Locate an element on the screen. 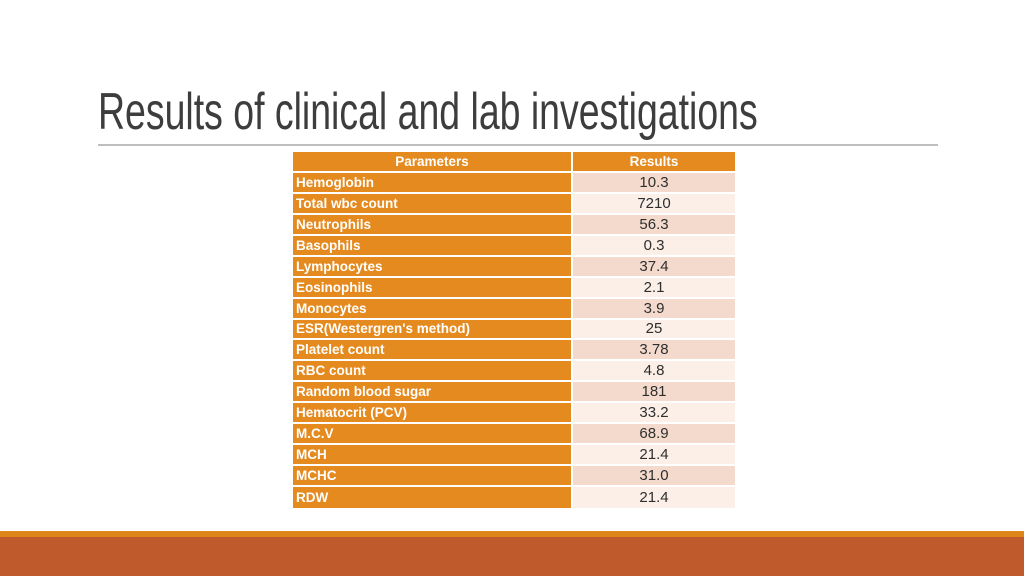 The height and width of the screenshot is (576, 1024). table-row: Hematocrit (PCV) 33.2 is located at coordinates (514, 414).